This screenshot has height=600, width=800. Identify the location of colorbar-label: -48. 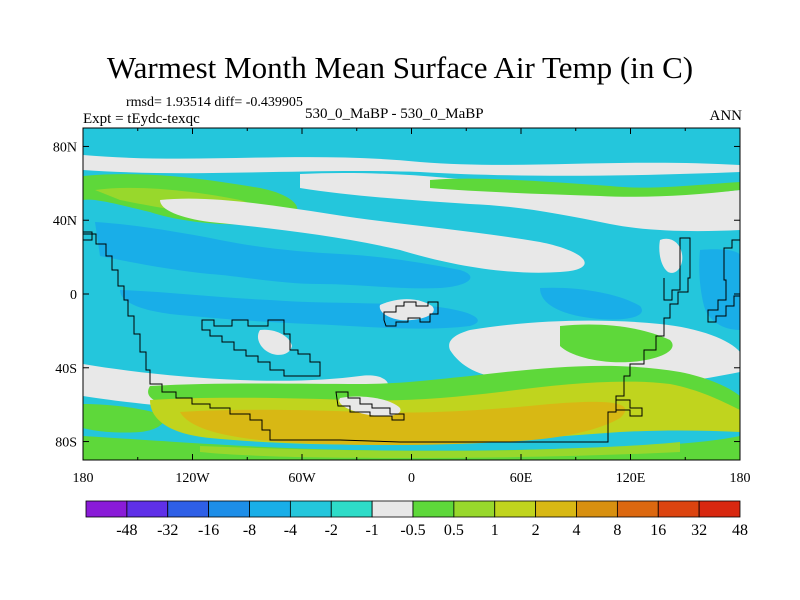
(126, 530).